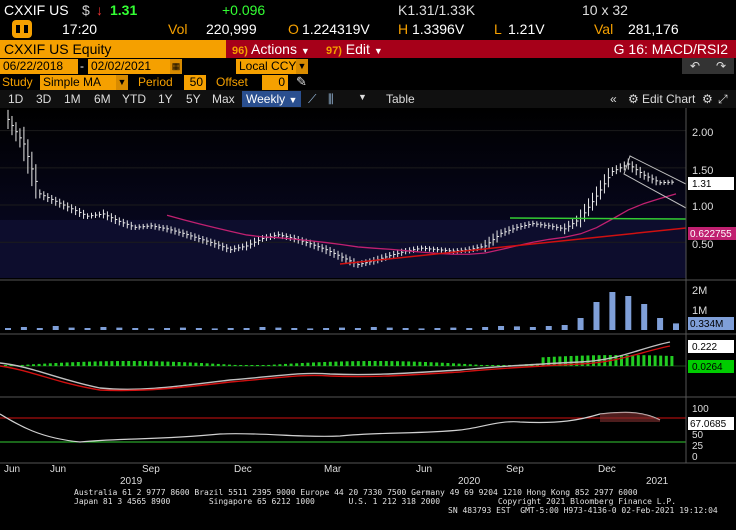  Describe the element at coordinates (243, 469) in the screenshot. I see `x-tick-month: Dec` at that location.